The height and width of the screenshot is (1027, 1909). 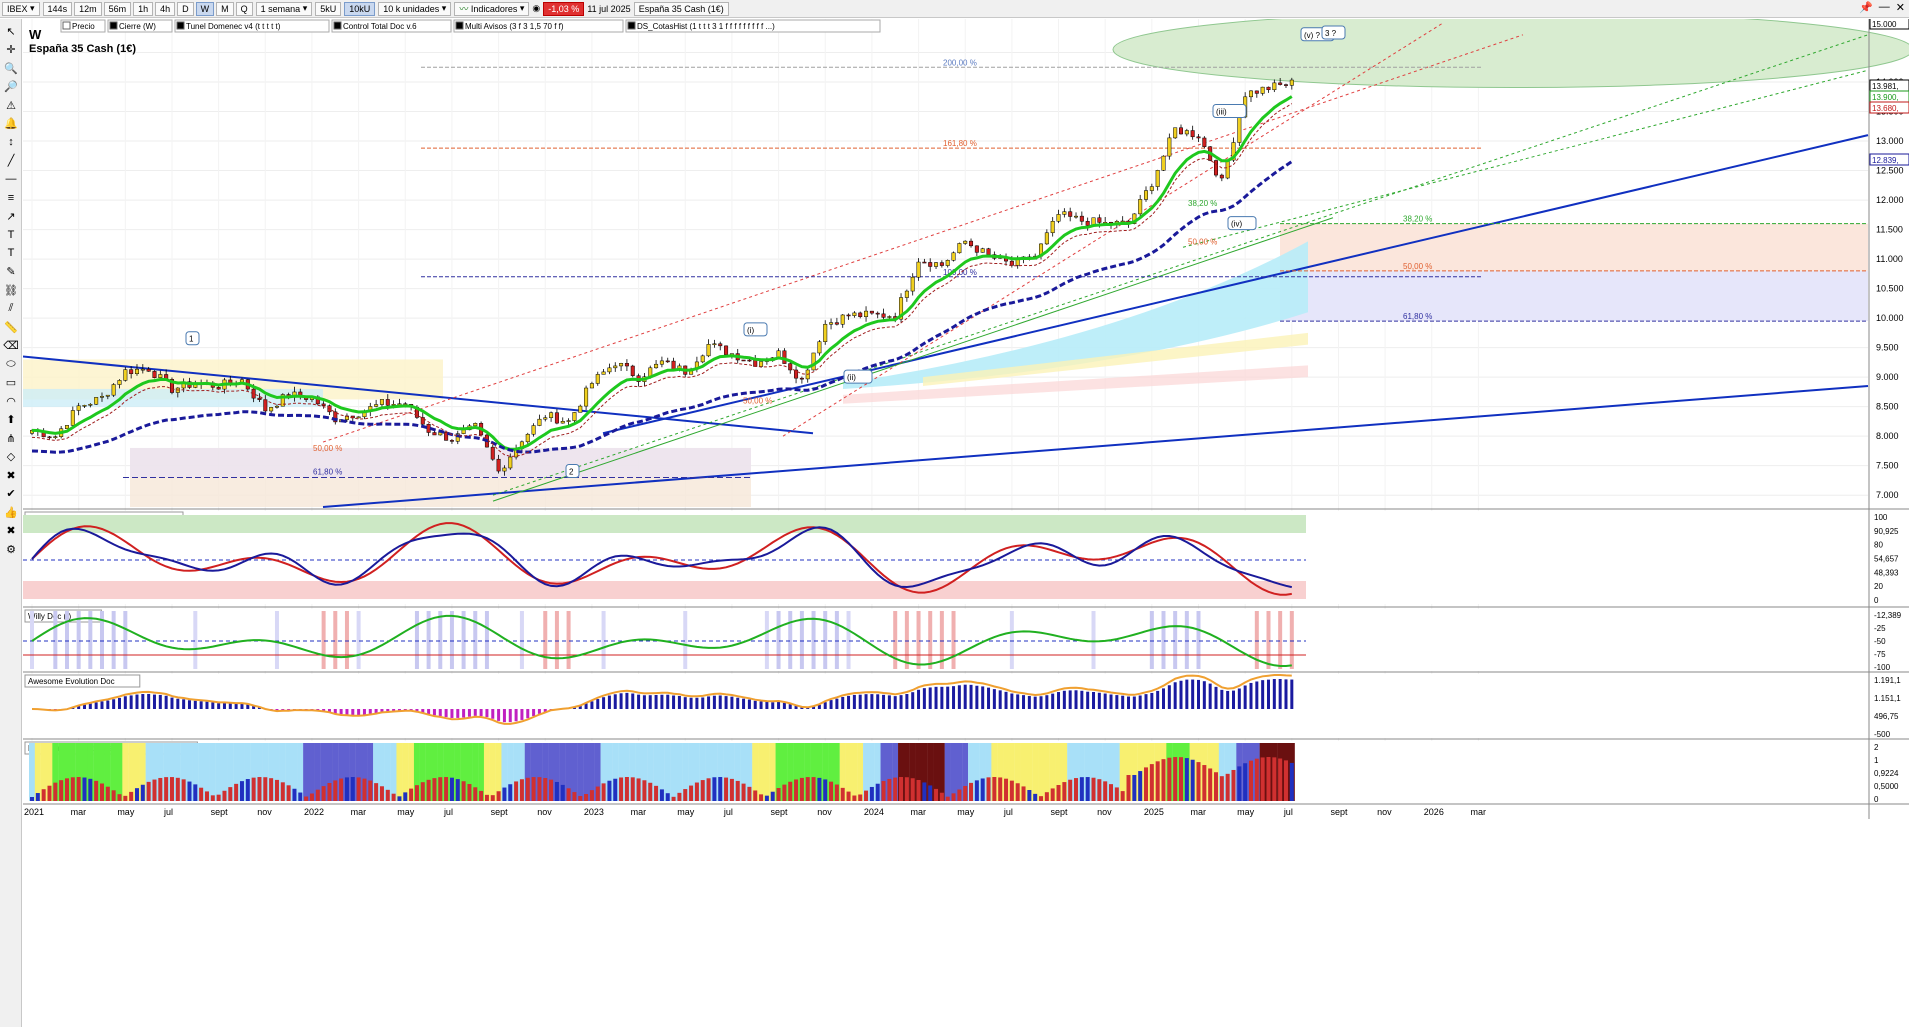 I want to click on symbol-selector: IBEX ▾, so click(x=21, y=8).